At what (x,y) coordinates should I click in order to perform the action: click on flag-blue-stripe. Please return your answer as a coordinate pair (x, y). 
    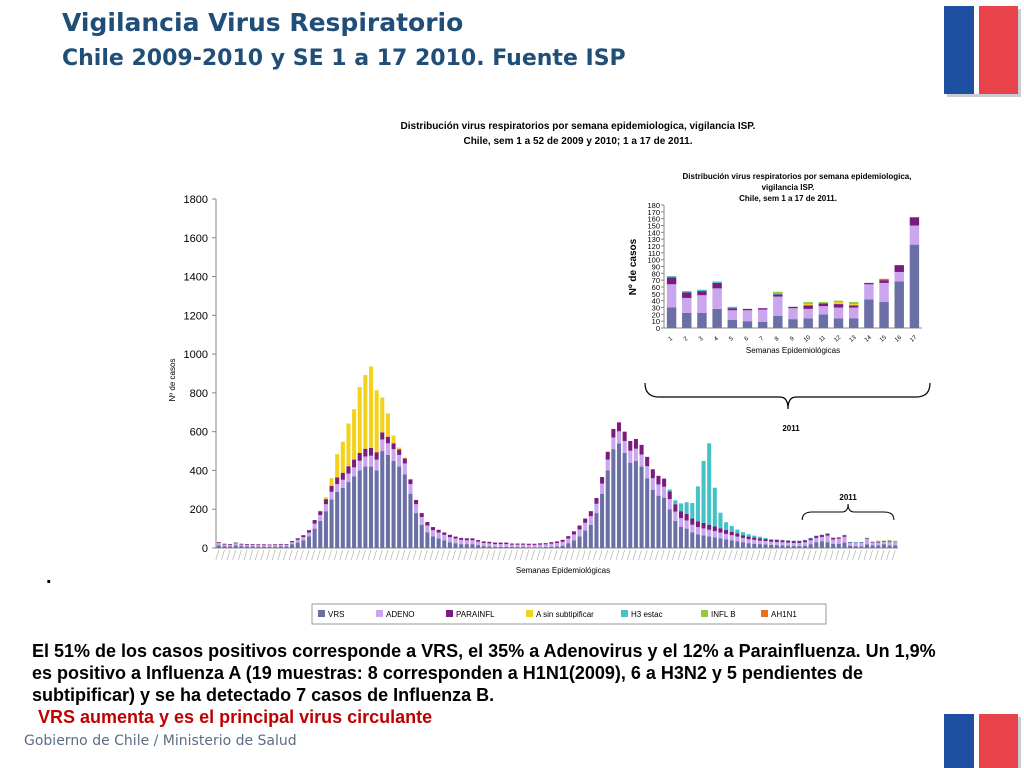
    Looking at the image, I should click on (959, 50).